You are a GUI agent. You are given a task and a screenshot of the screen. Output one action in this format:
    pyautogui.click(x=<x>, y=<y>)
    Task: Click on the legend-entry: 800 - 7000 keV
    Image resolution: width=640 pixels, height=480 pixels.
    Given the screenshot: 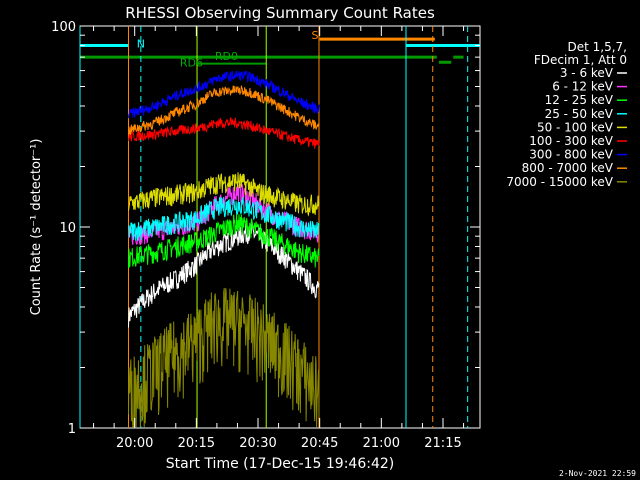 What is the action you would take?
    pyautogui.click(x=568, y=168)
    